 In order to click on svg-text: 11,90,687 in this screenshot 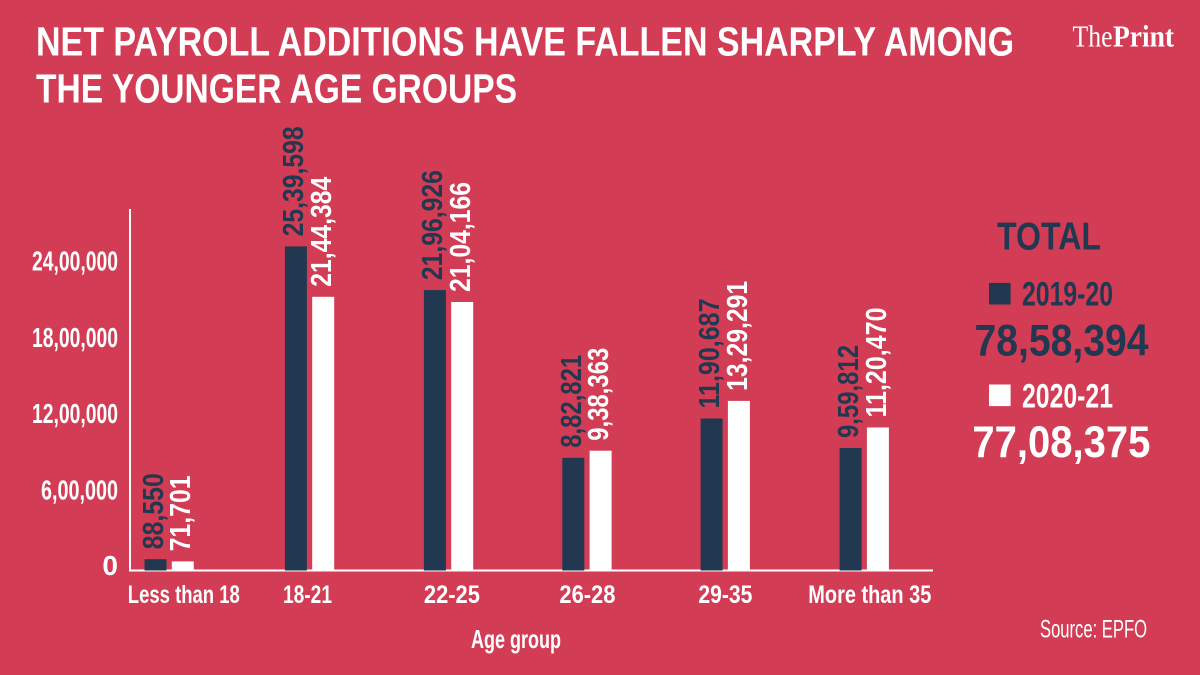, I will do `click(710, 354)`.